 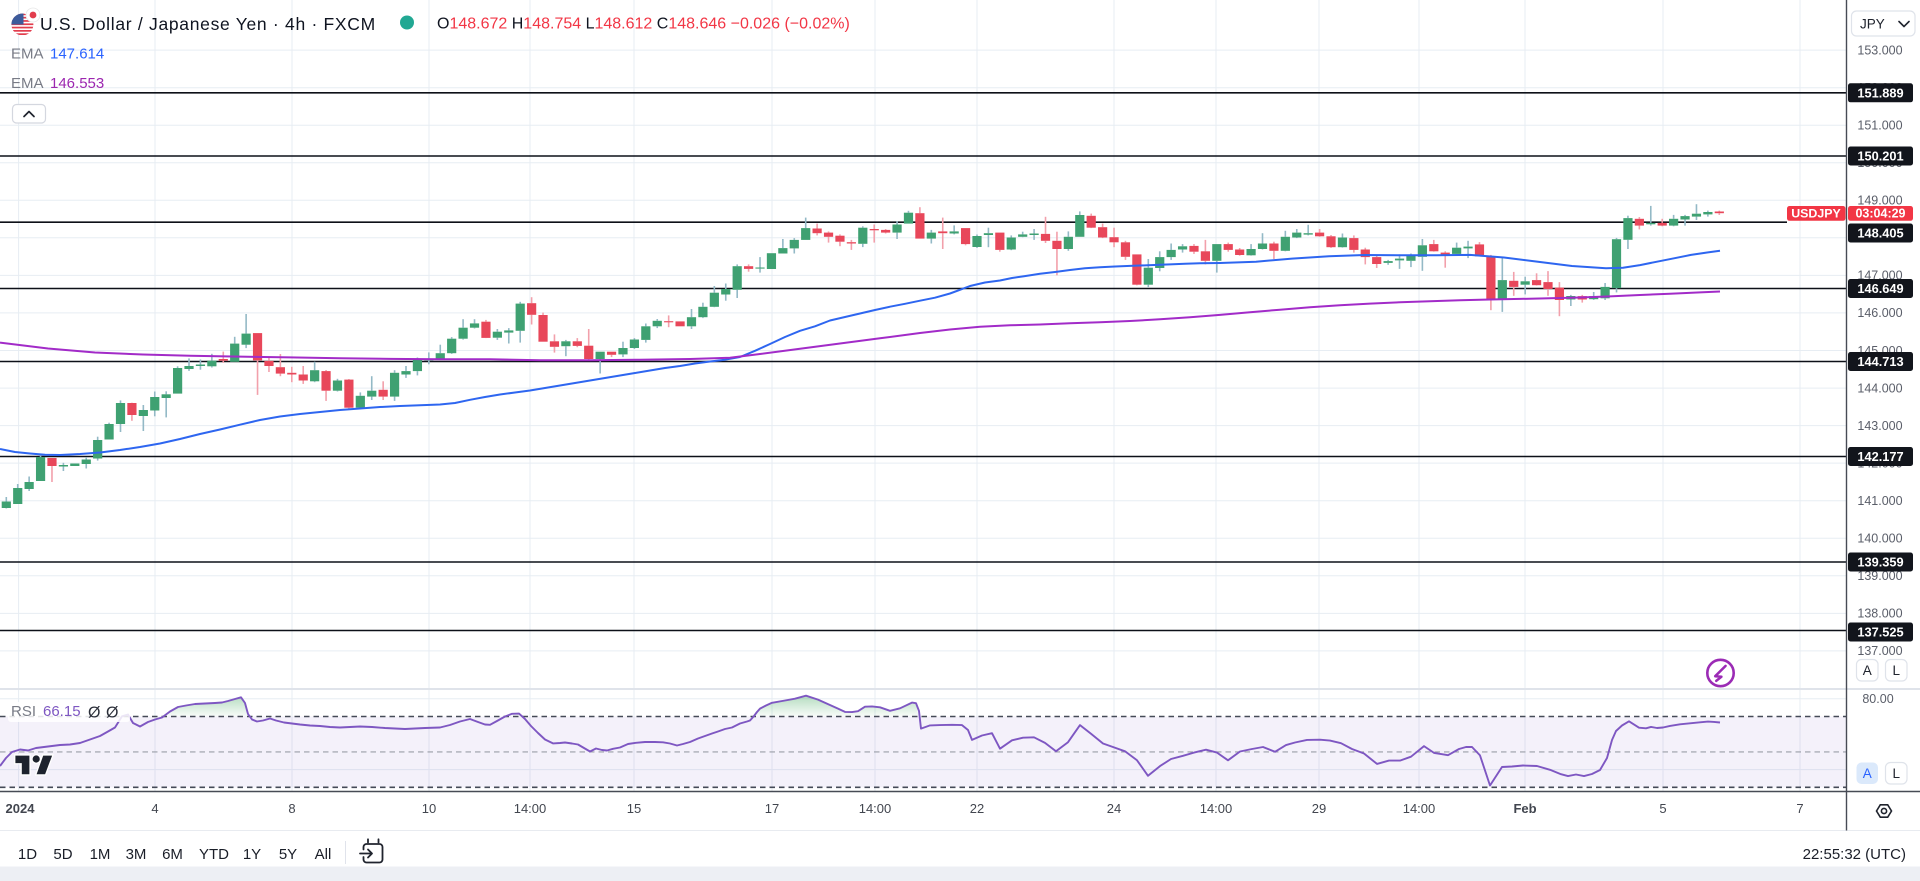 What do you see at coordinates (323, 854) in the screenshot?
I see `svg-text: All` at bounding box center [323, 854].